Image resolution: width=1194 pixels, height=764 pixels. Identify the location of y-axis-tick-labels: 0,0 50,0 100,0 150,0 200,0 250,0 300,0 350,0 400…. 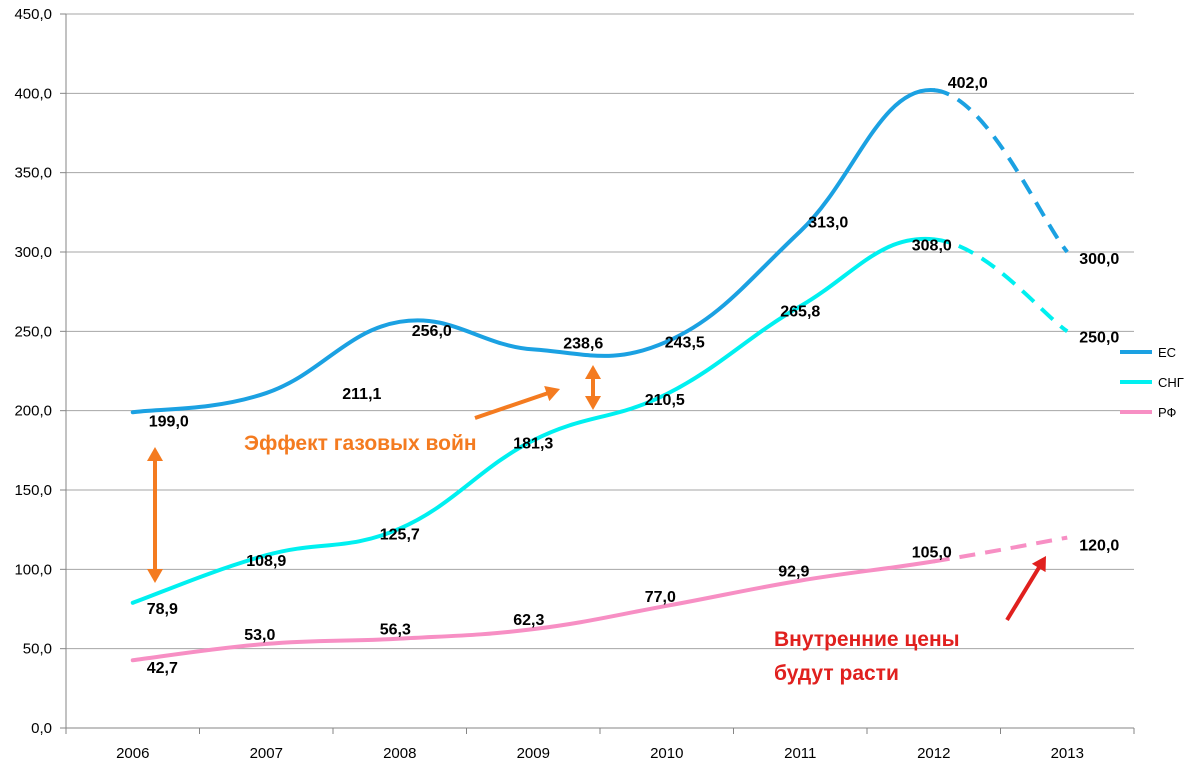
(33, 371).